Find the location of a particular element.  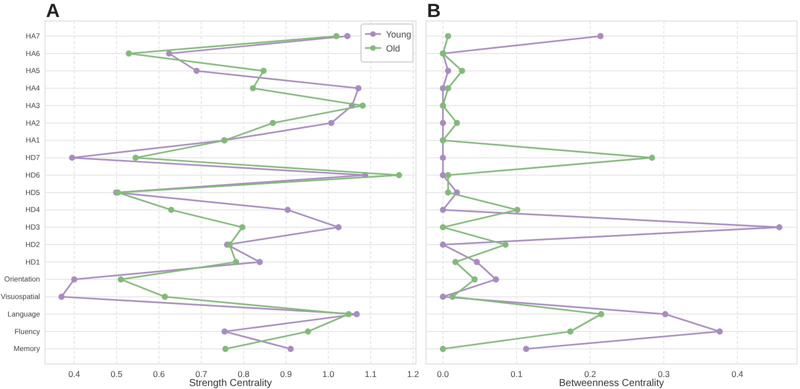

x-tick-label: 0.9 is located at coordinates (286, 374).